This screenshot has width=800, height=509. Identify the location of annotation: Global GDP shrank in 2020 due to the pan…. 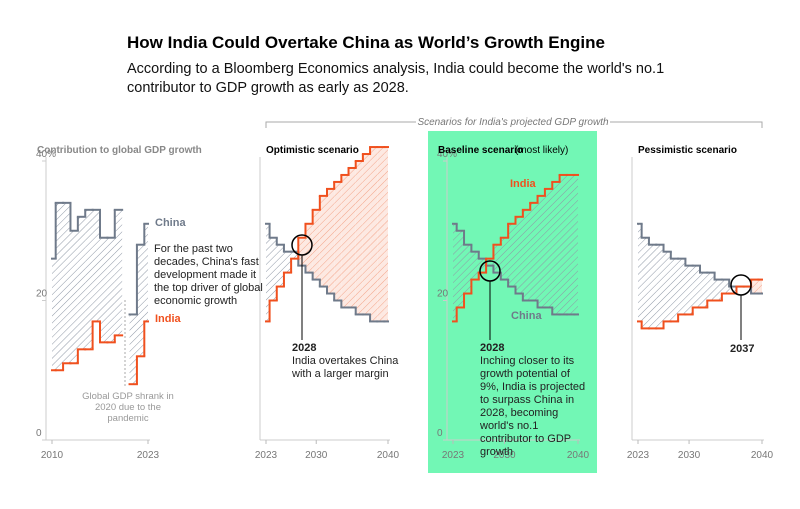
(128, 407).